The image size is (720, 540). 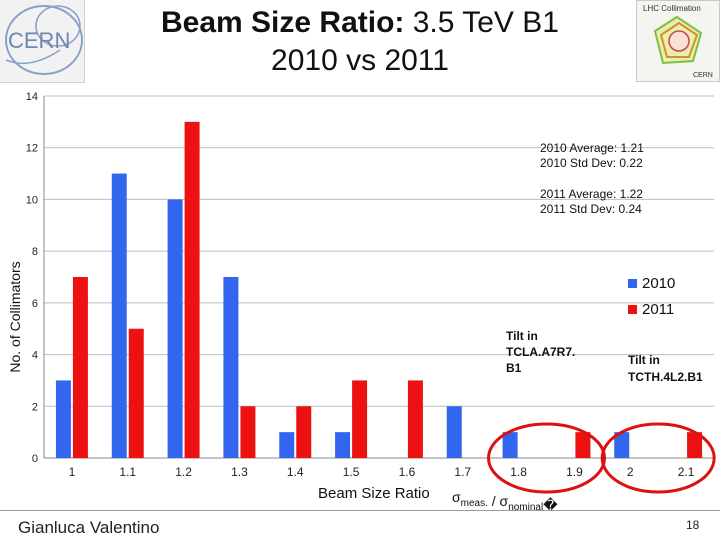 I want to click on x-tick-label: 1.8, so click(x=518, y=472).